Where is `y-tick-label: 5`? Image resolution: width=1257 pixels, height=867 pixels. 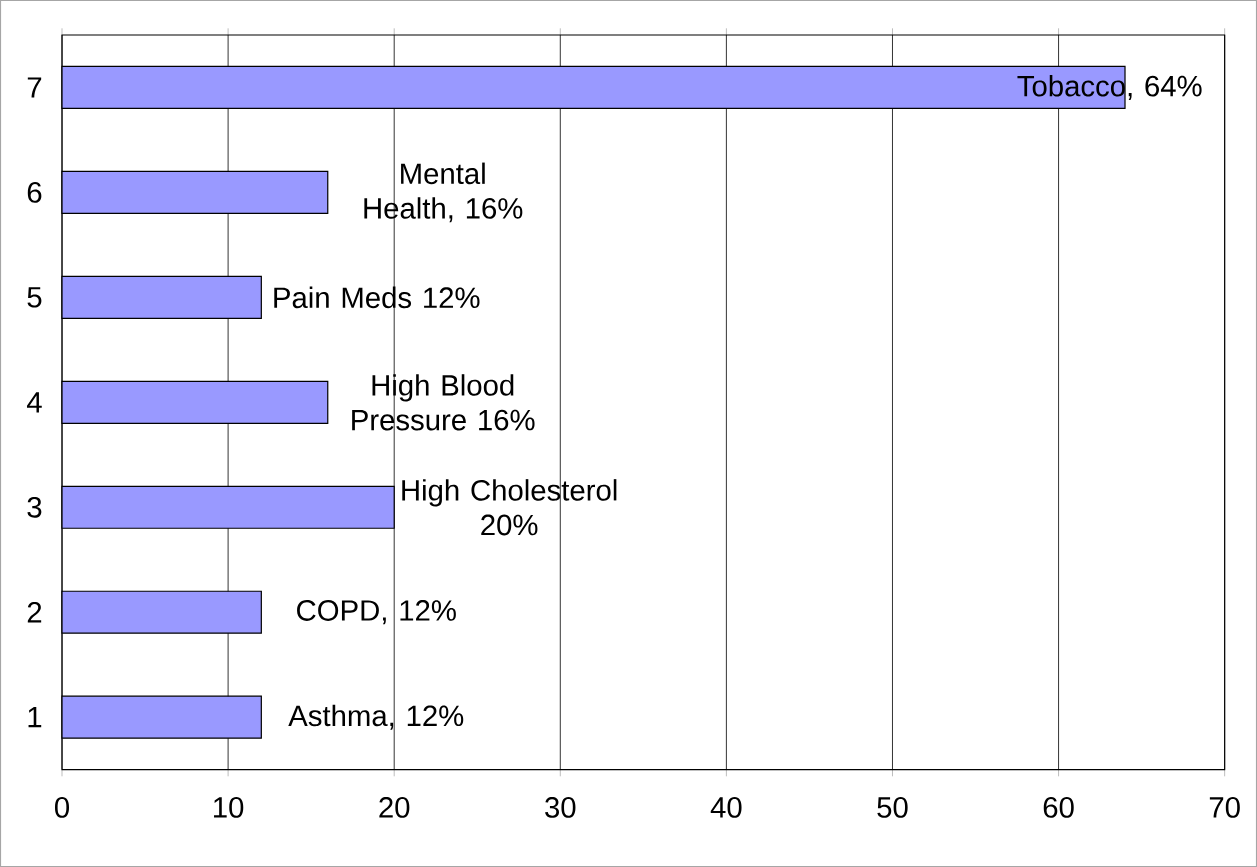 y-tick-label: 5 is located at coordinates (34, 297).